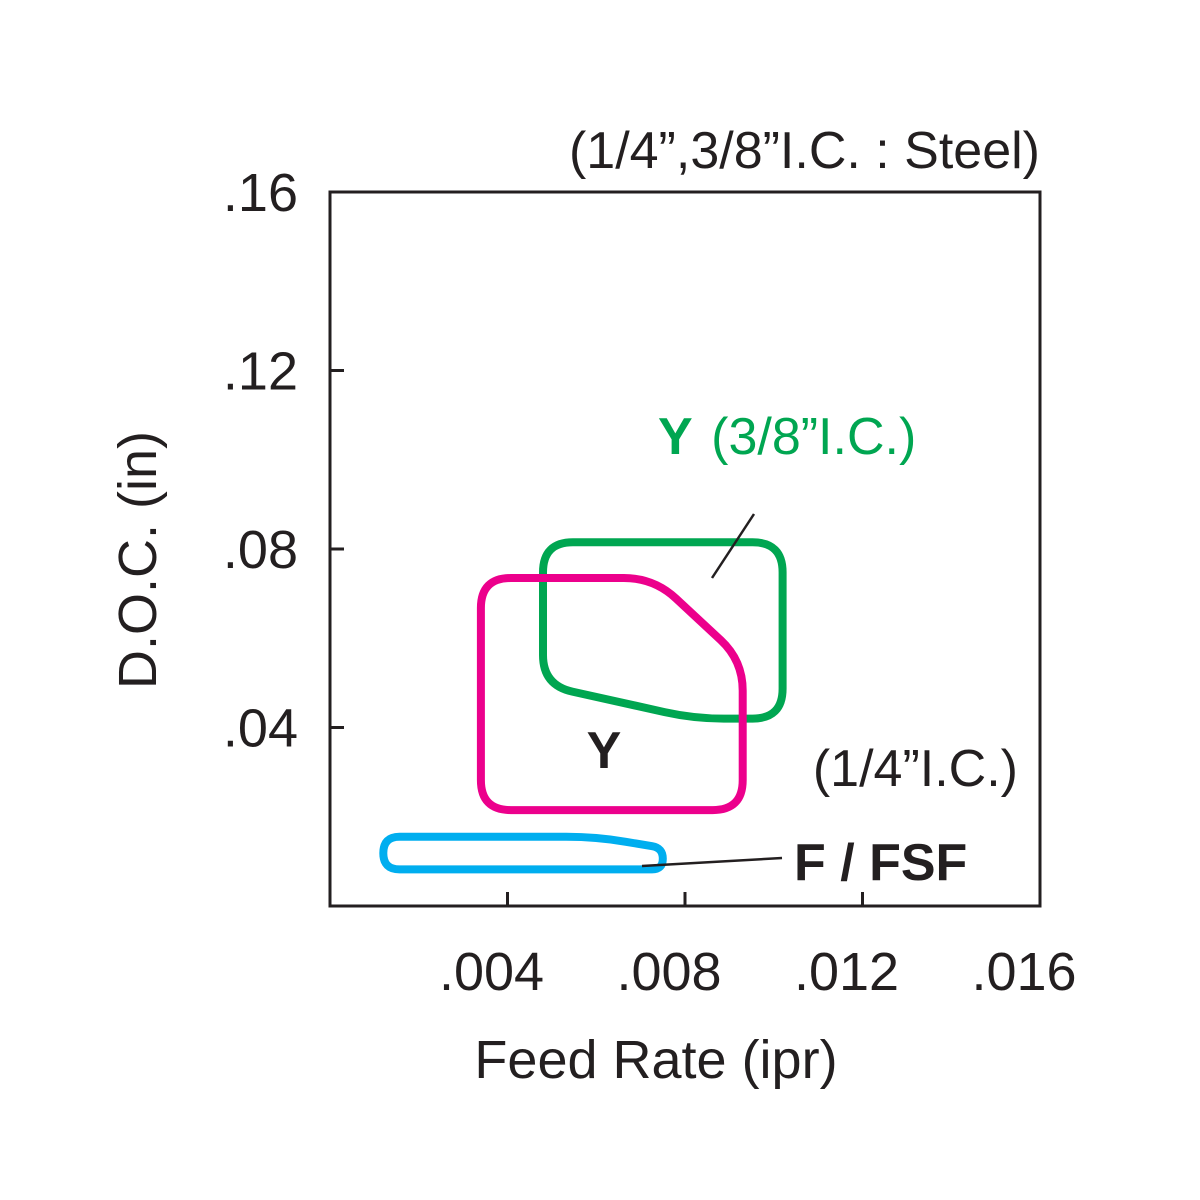  I want to click on leader-line-f-fsf, so click(712, 862).